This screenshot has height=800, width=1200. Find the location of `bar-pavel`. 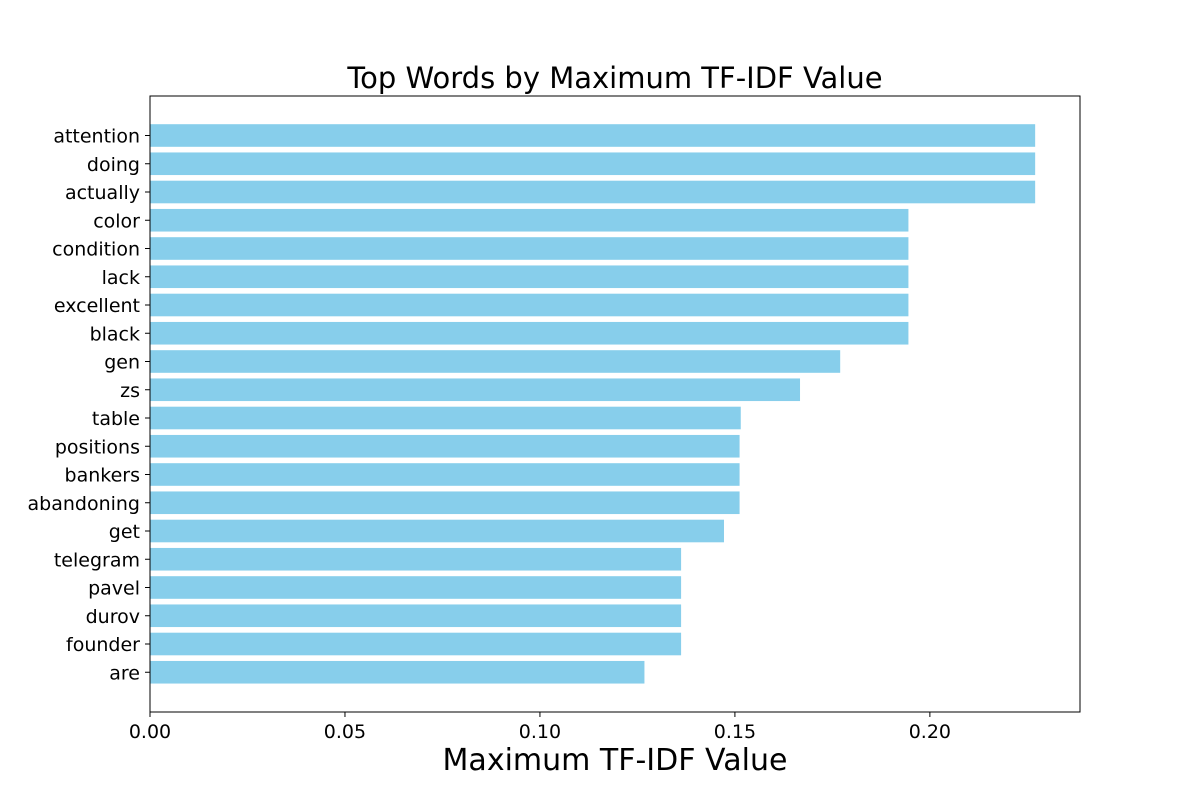

bar-pavel is located at coordinates (416, 587).